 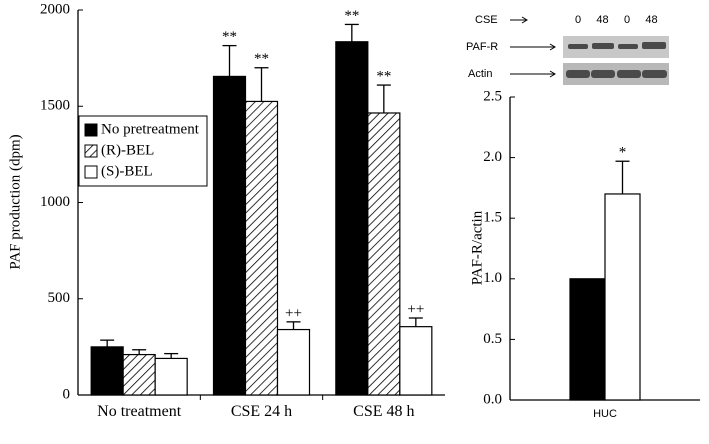 What do you see at coordinates (384, 411) in the screenshot?
I see `x-tick-label: CSE 48 h` at bounding box center [384, 411].